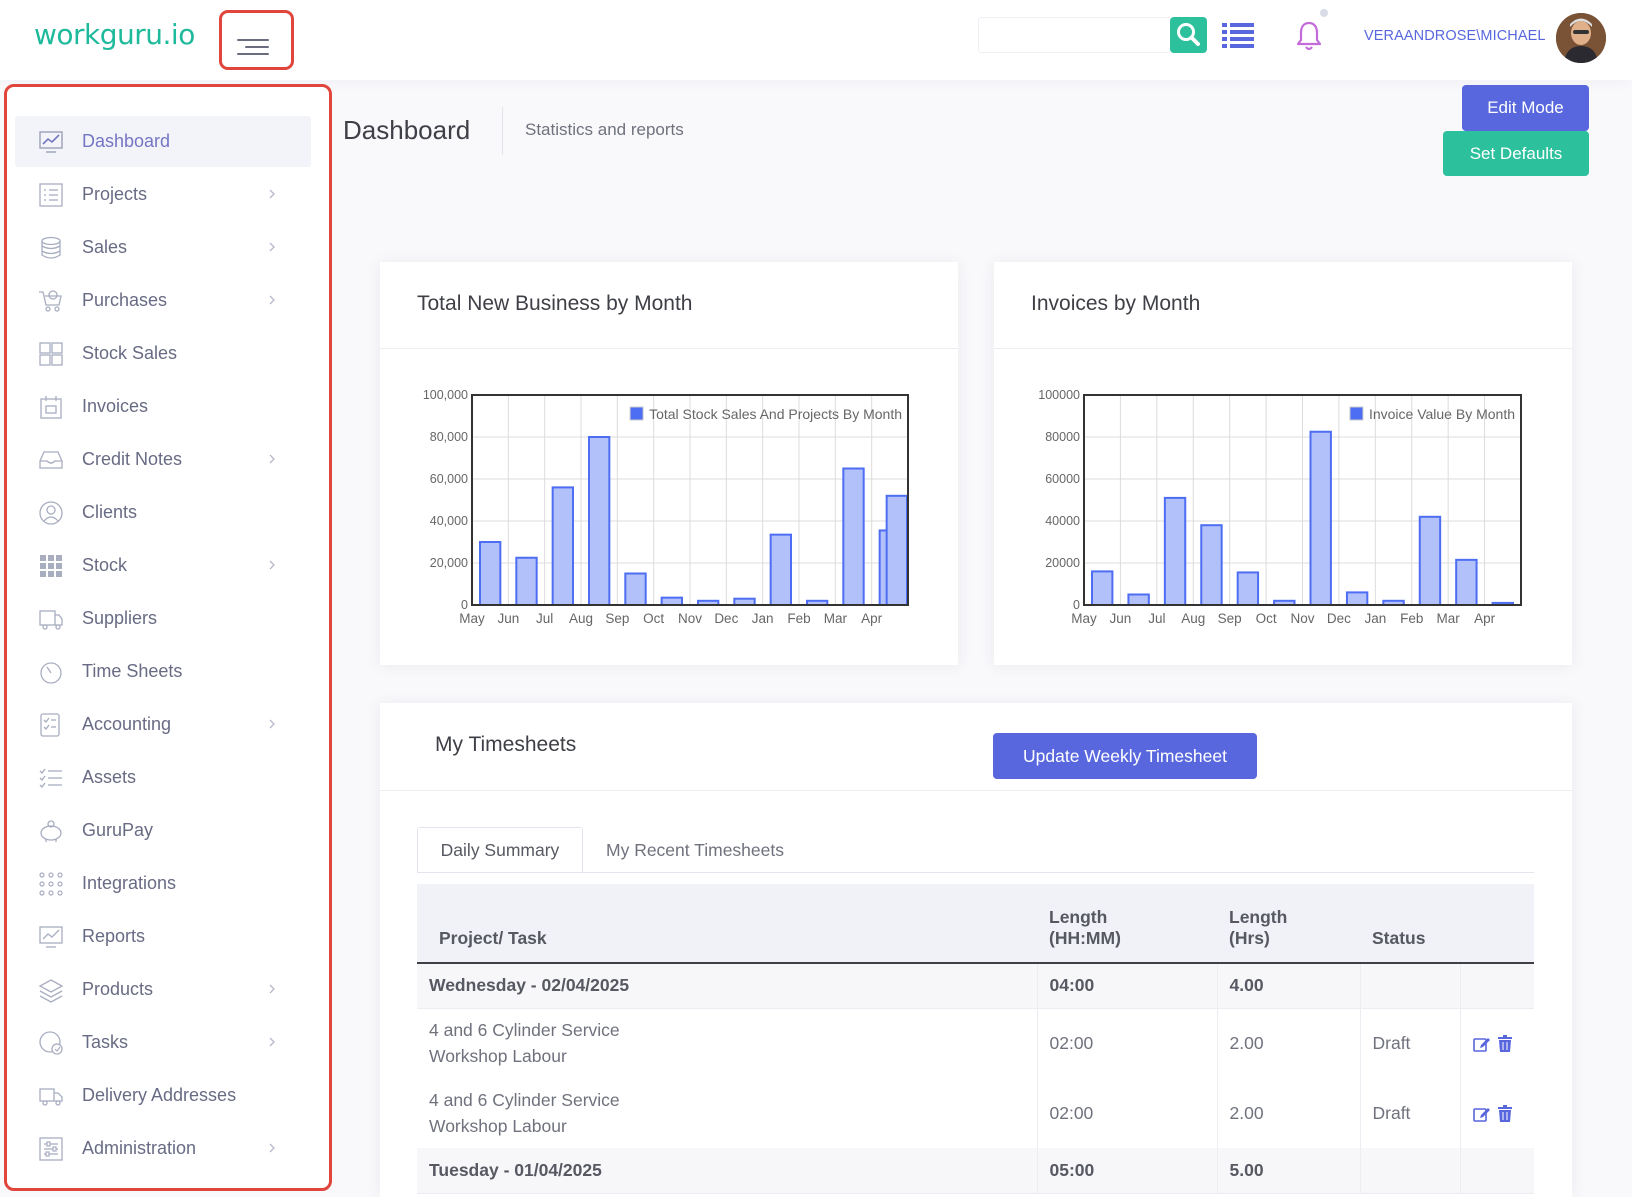 The height and width of the screenshot is (1197, 1632). What do you see at coordinates (163, 565) in the screenshot?
I see `sidebar-item-stock: Stock` at bounding box center [163, 565].